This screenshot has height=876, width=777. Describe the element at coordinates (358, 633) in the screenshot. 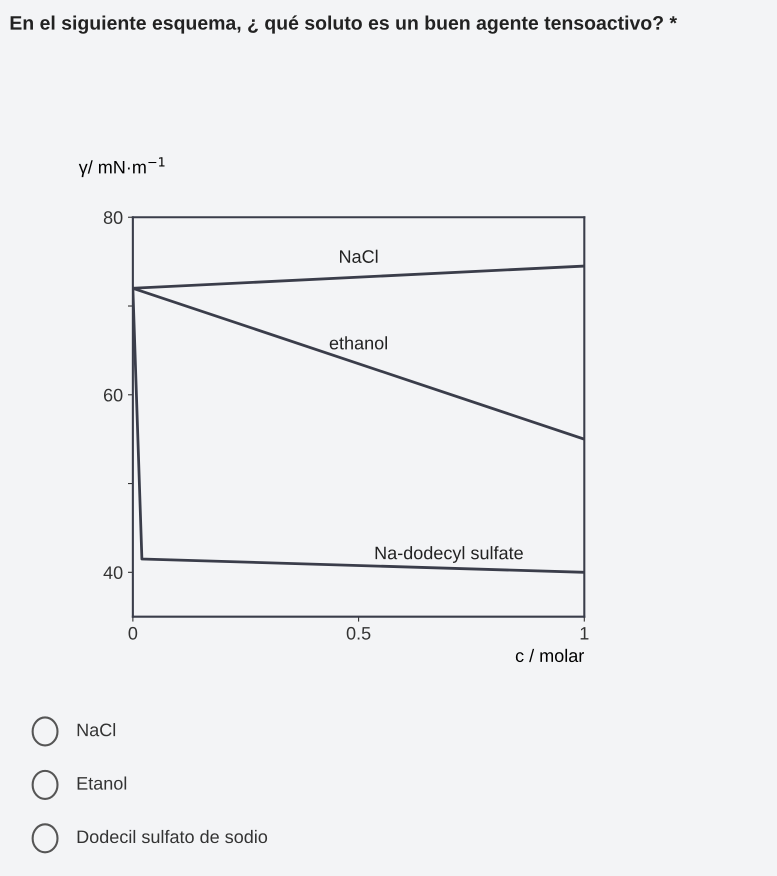

I see `x-tick-label: 0.5` at that location.